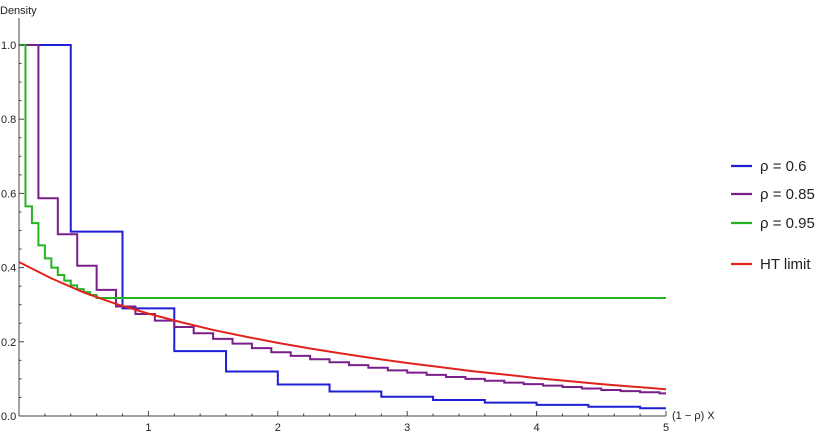 Image resolution: width=830 pixels, height=434 pixels. I want to click on x-tick-label: 5, so click(666, 428).